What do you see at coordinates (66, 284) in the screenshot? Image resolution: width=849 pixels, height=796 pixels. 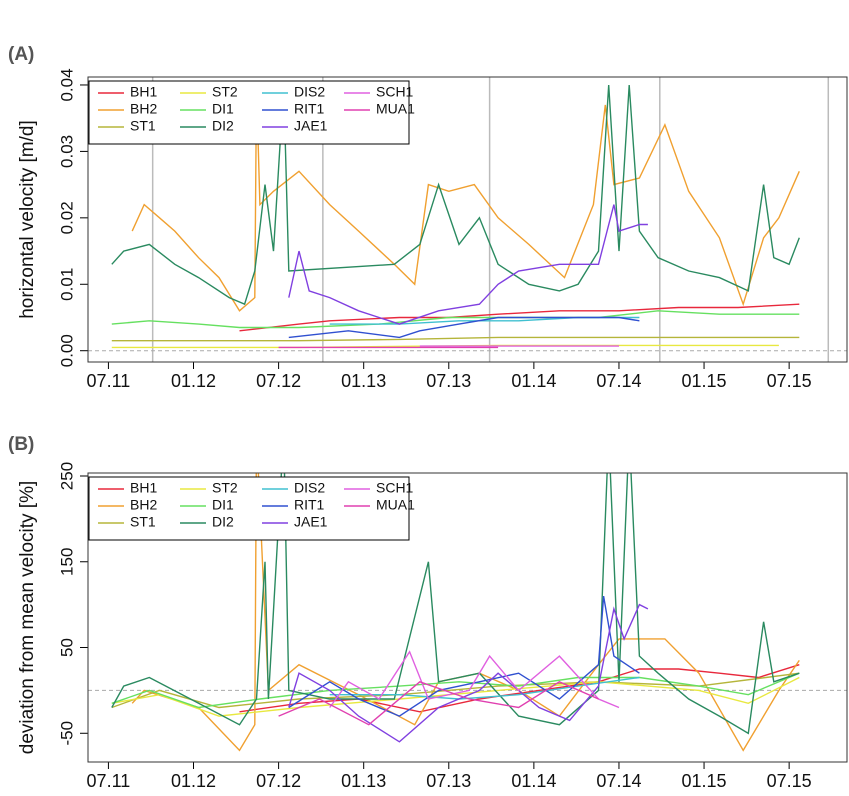 I see `y-tick-label: 0.01` at bounding box center [66, 284].